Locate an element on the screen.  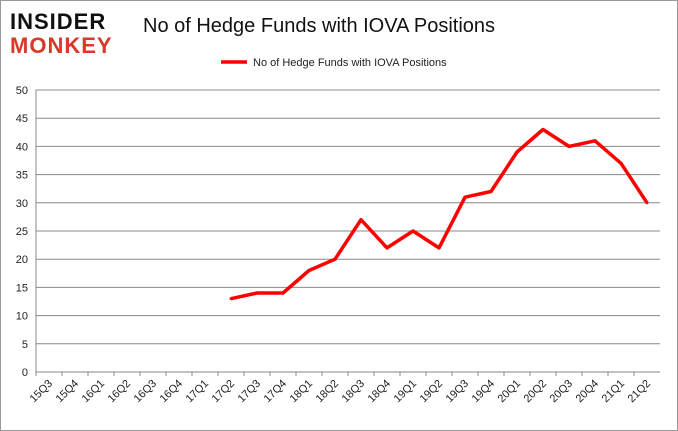
y-tick-label: 45 is located at coordinates (22, 119).